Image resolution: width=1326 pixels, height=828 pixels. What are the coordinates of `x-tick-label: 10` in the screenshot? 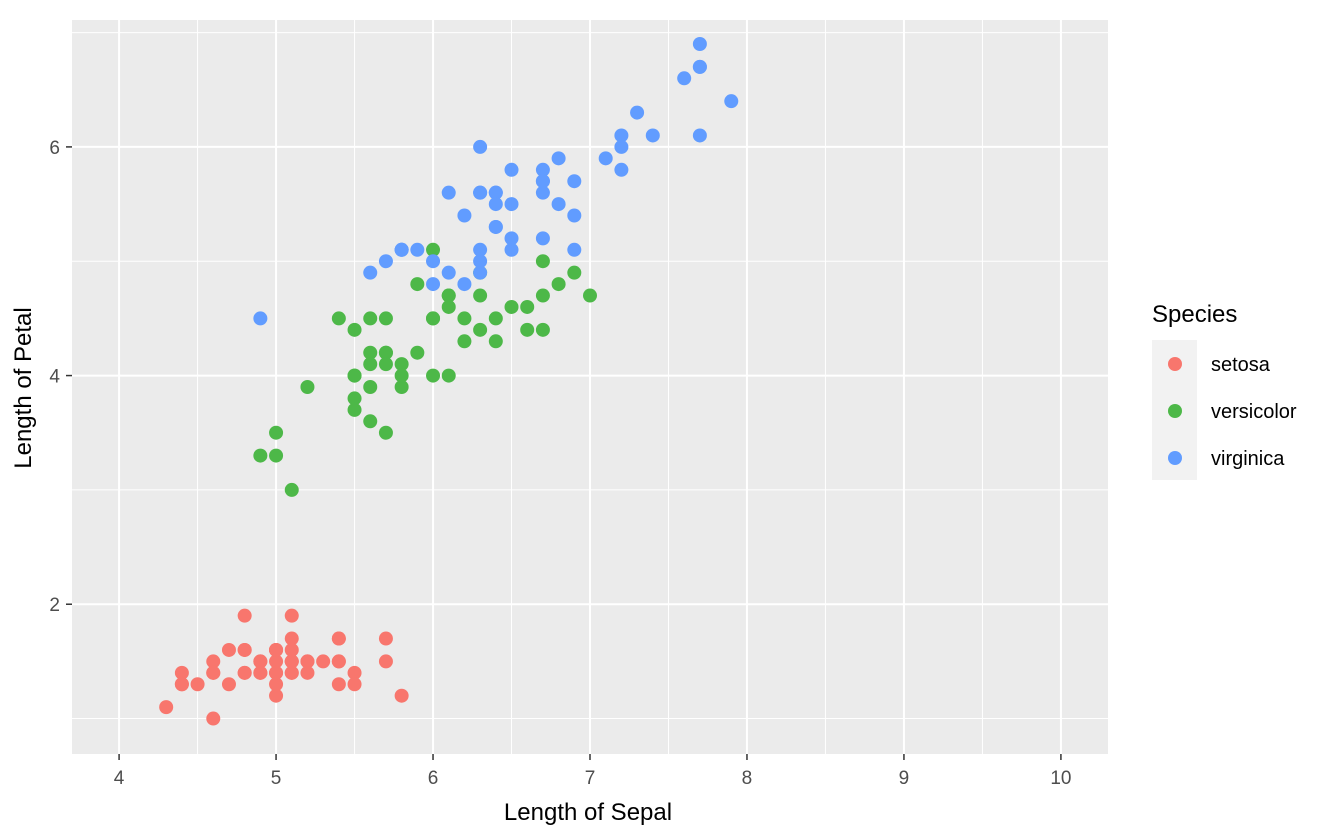 It's located at (1060, 778).